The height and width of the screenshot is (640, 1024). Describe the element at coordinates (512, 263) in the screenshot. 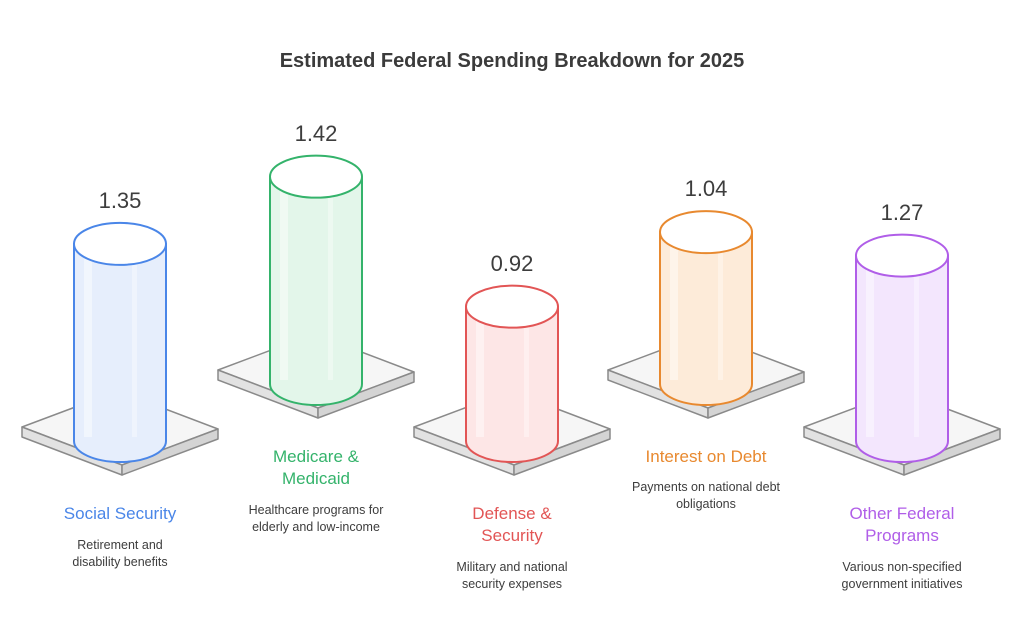

I see `data-label-defense-and-security: 0.92` at that location.